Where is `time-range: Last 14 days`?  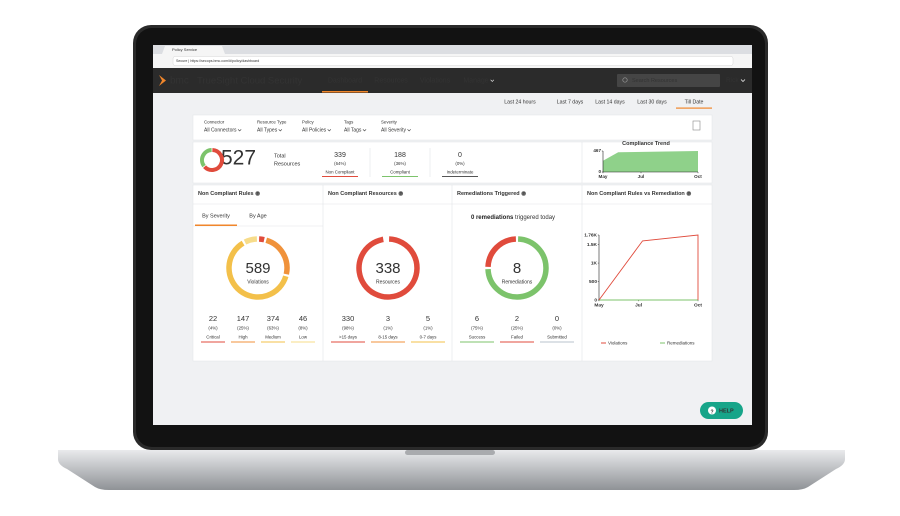 time-range: Last 14 days is located at coordinates (610, 102).